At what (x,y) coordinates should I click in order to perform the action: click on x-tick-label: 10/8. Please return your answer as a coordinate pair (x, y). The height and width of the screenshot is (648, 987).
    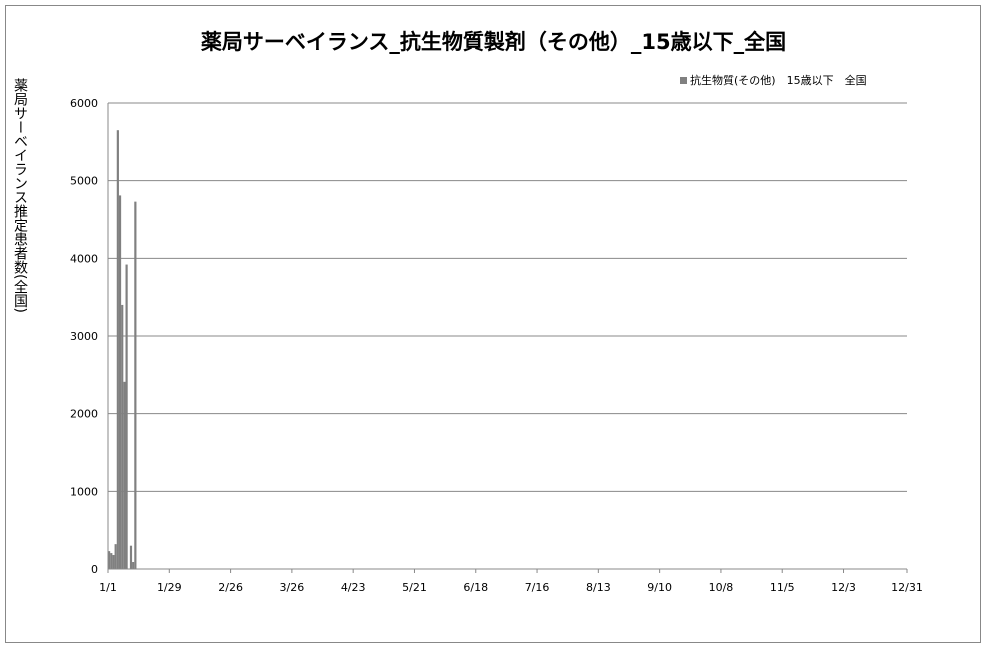
    Looking at the image, I should click on (721, 587).